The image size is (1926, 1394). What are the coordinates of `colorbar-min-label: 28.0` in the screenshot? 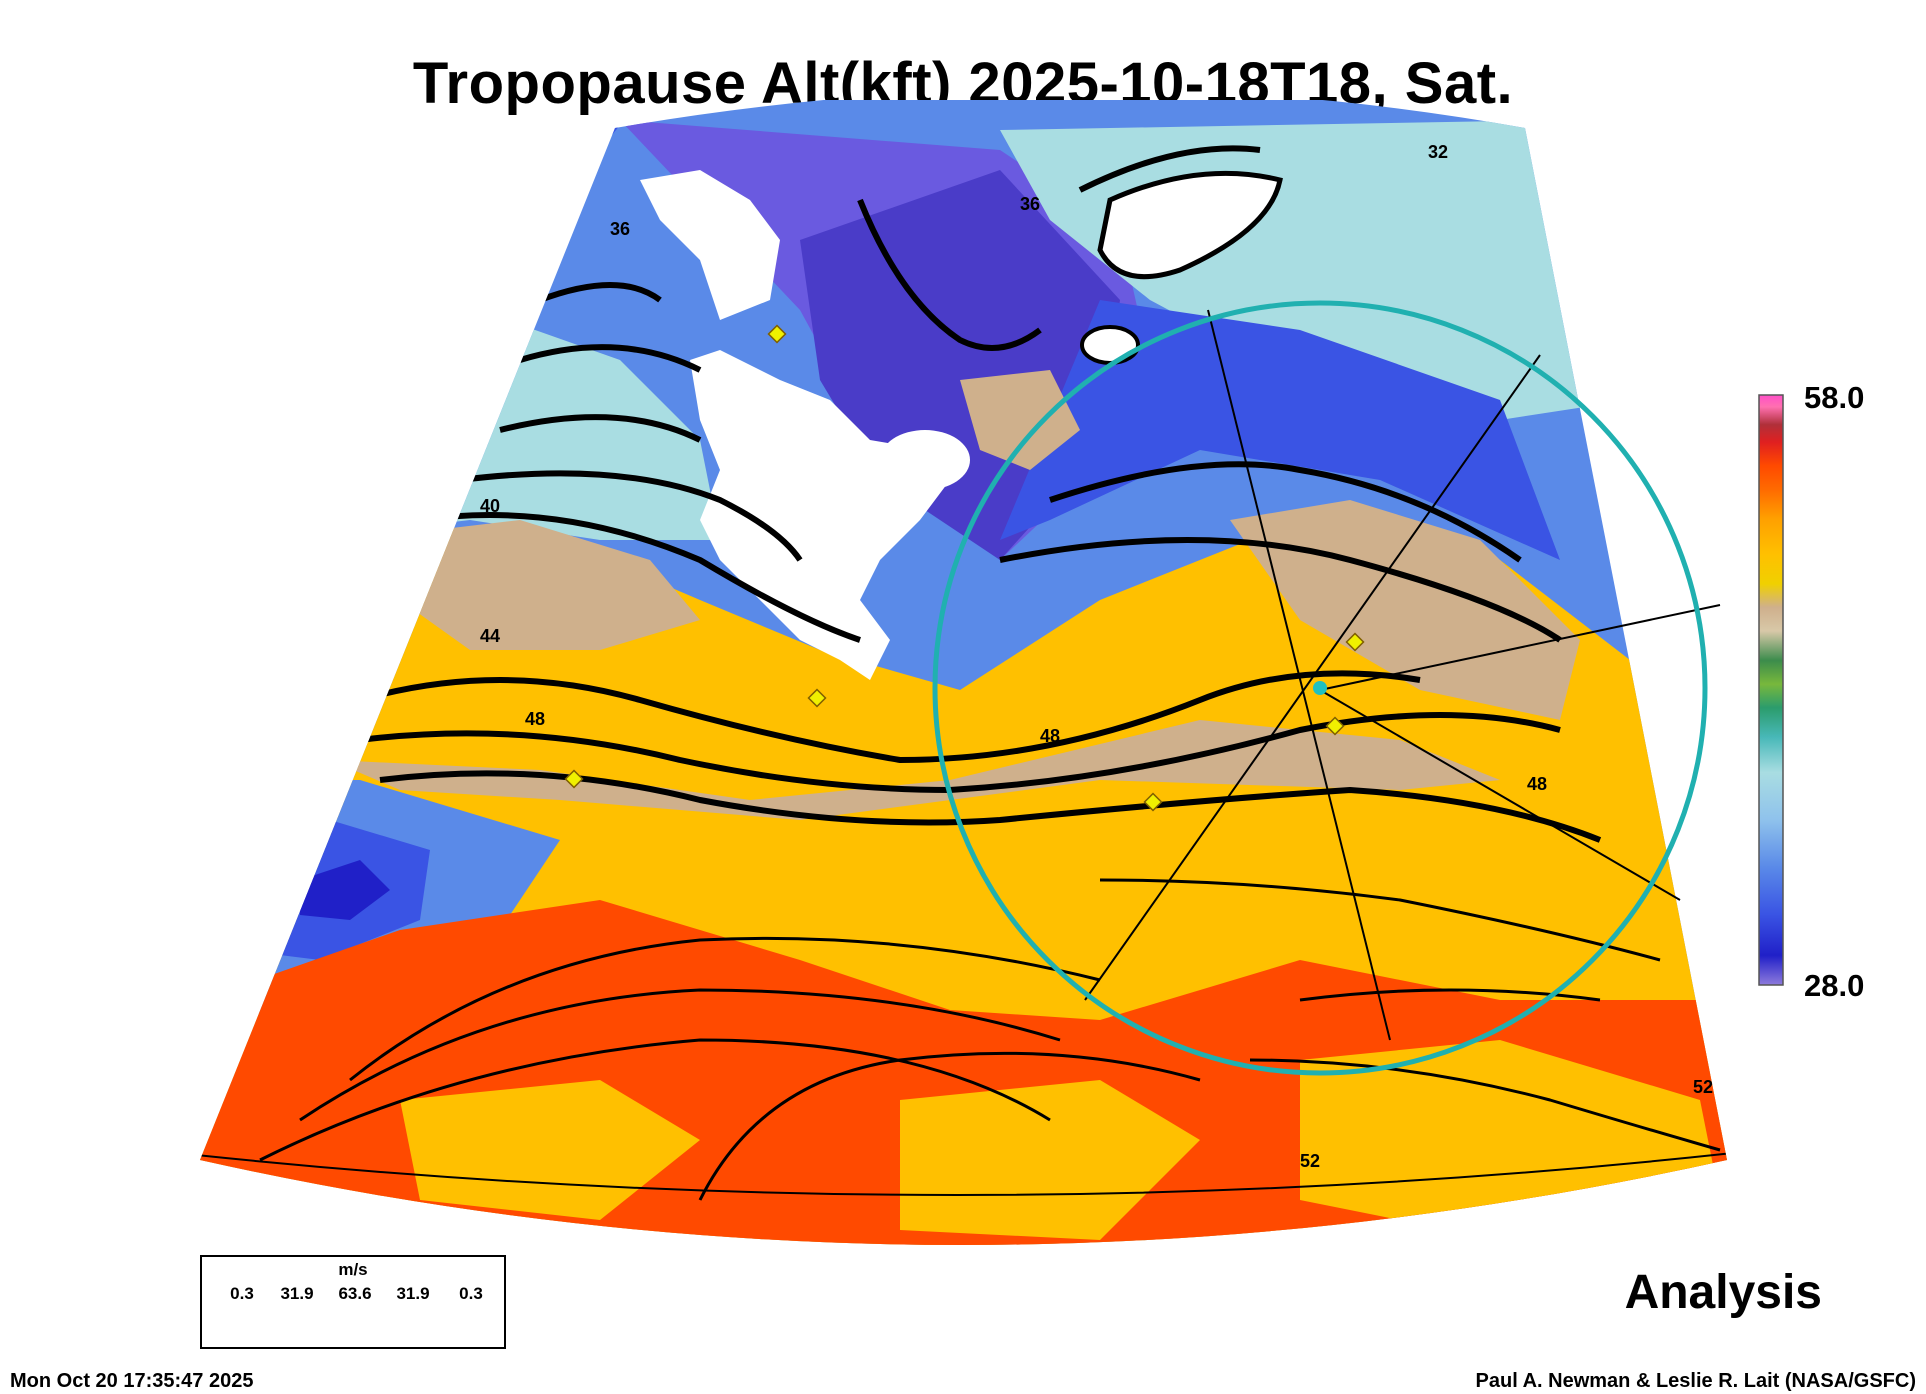 It's located at (1834, 985).